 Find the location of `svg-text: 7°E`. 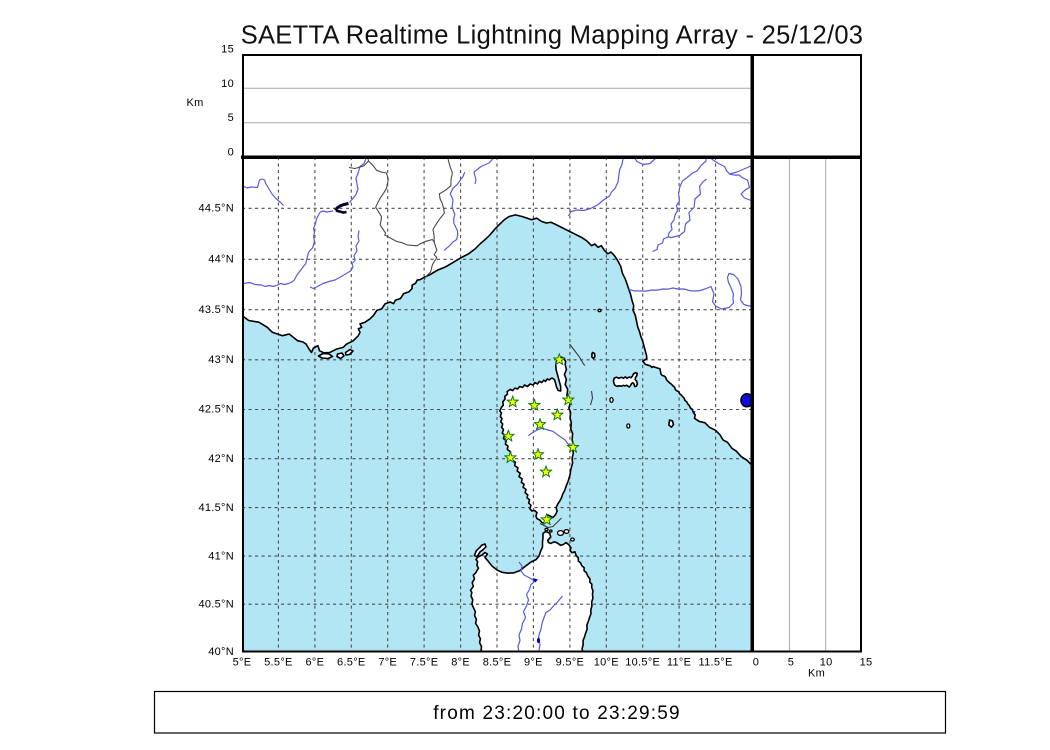

svg-text: 7°E is located at coordinates (387, 662).